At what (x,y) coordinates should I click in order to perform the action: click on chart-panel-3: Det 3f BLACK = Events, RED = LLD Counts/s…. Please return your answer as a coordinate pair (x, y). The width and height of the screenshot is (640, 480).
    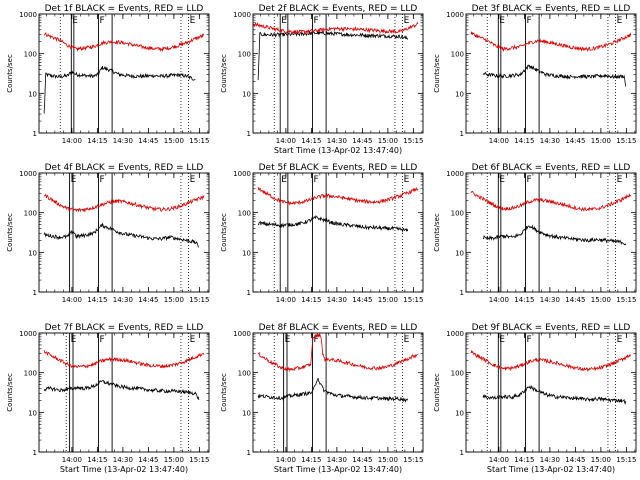
    Looking at the image, I should click on (534, 74).